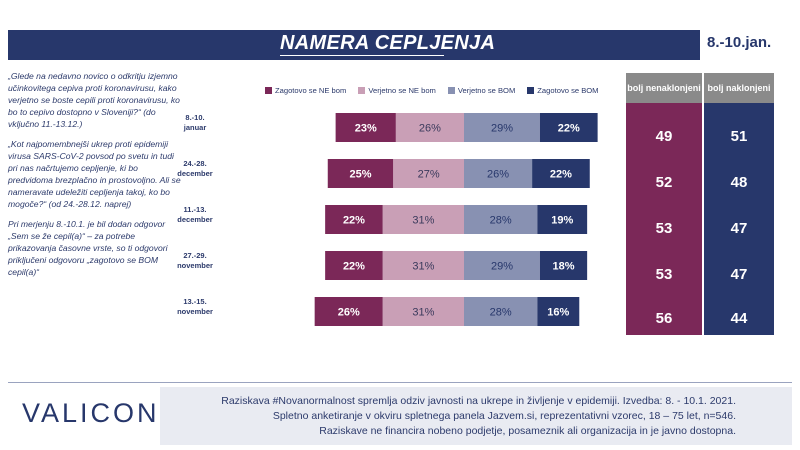 The image size is (800, 450). What do you see at coordinates (664, 136) in the screenshot?
I see `unfavorable-value: 49` at bounding box center [664, 136].